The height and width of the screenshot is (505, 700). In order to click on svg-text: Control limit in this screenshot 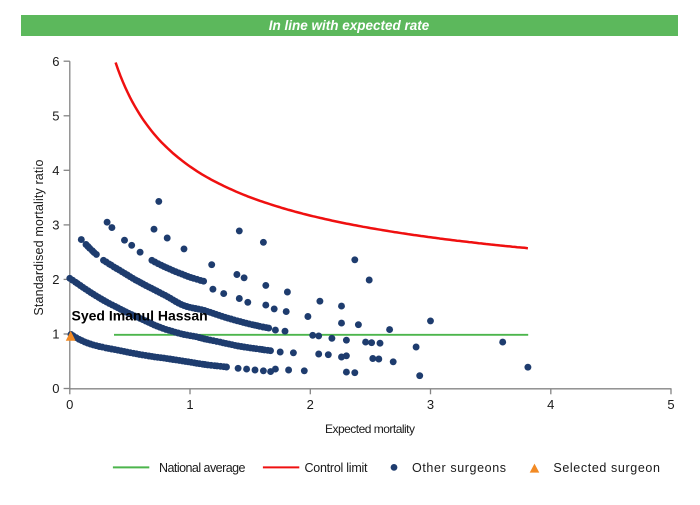, I will do `click(337, 468)`.